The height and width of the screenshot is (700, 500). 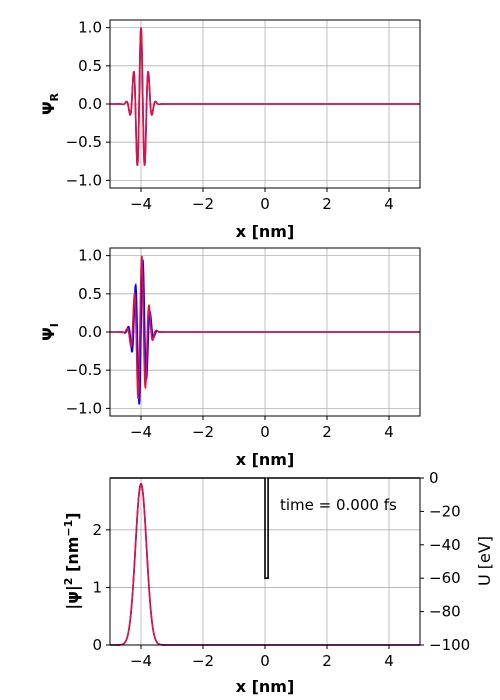 I want to click on xlabel-psi-imag: x [nm], so click(x=265, y=459).